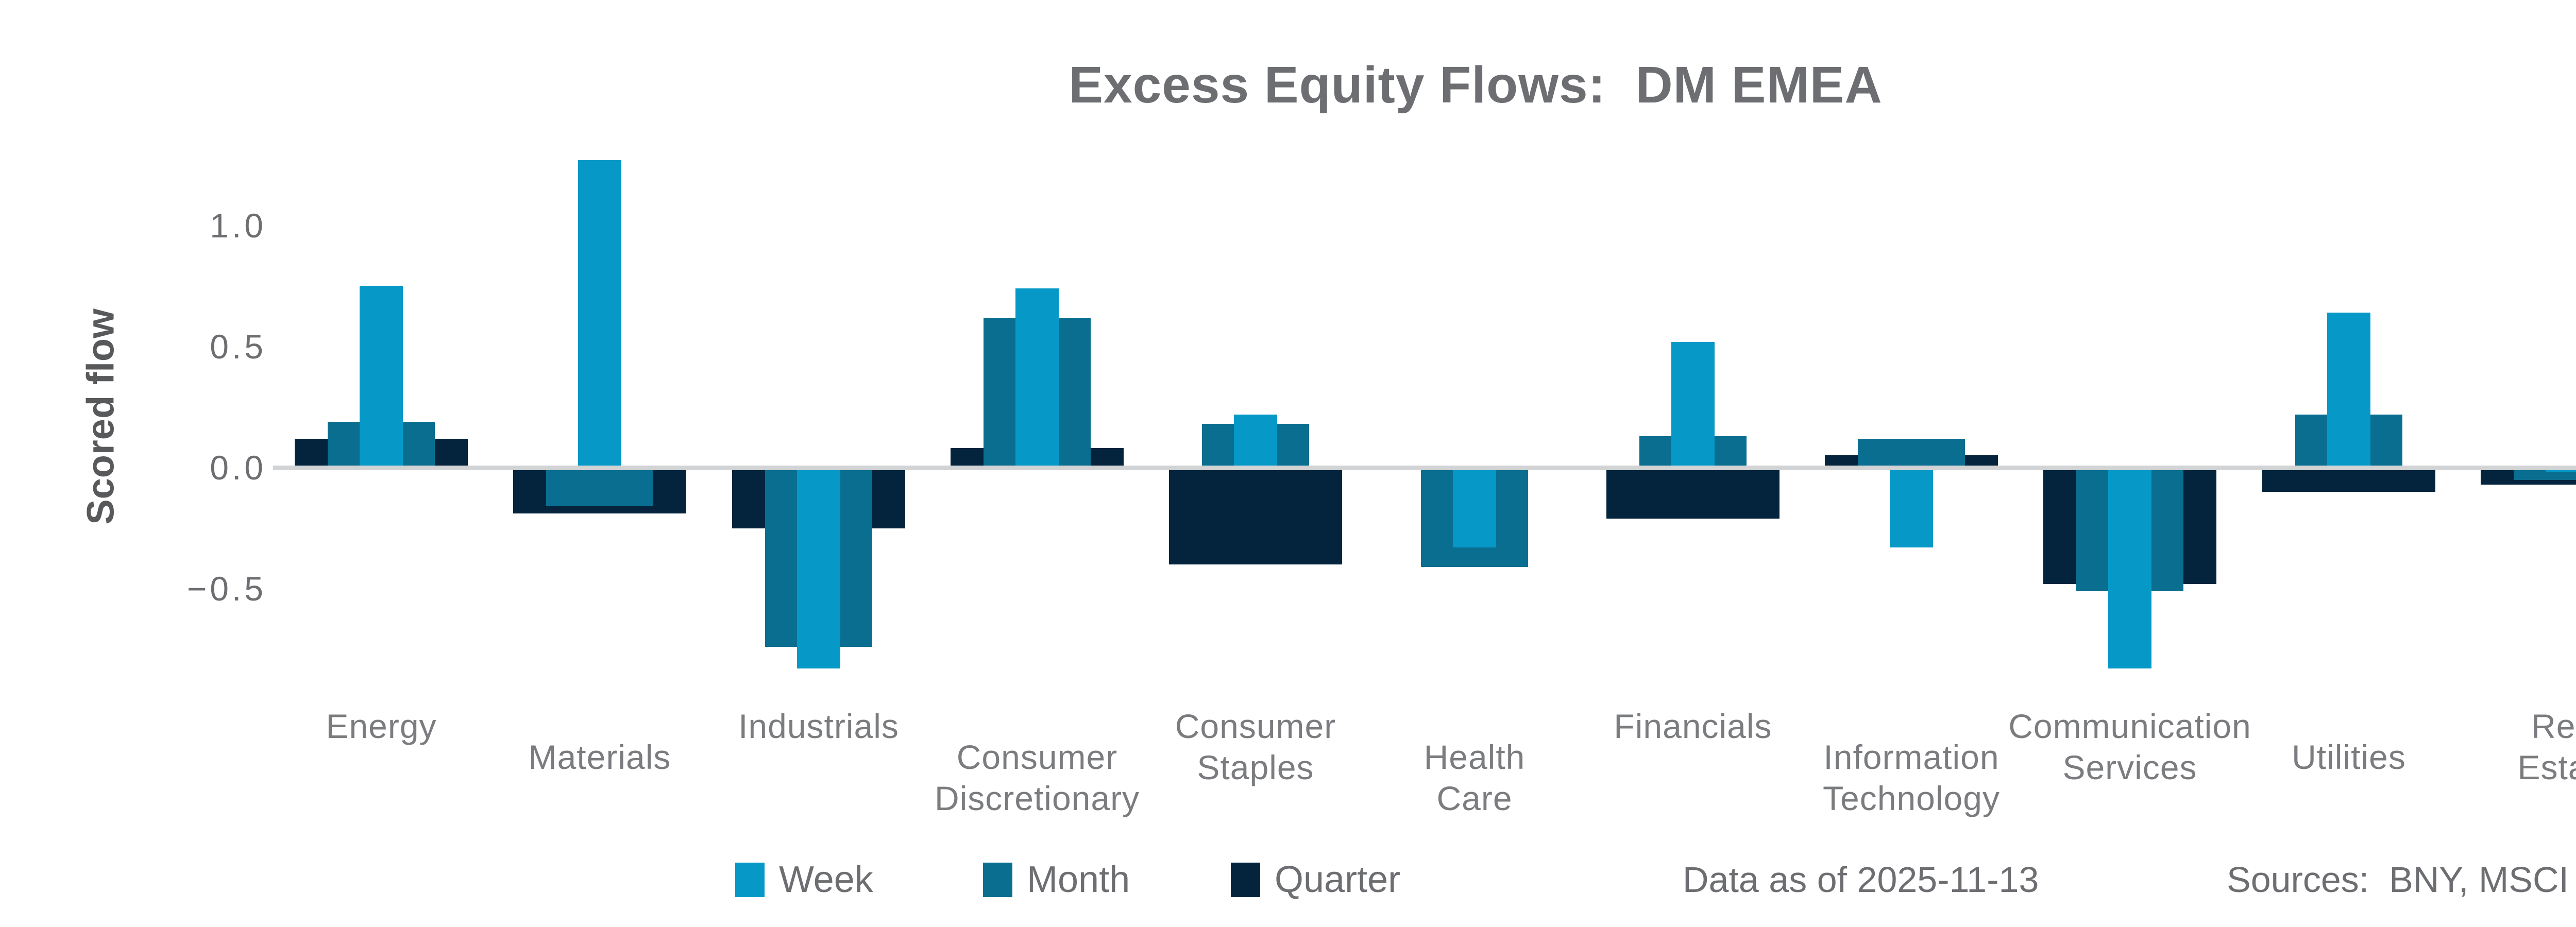 The width and height of the screenshot is (2576, 927). I want to click on bar-week-consumer-discretionary, so click(1037, 378).